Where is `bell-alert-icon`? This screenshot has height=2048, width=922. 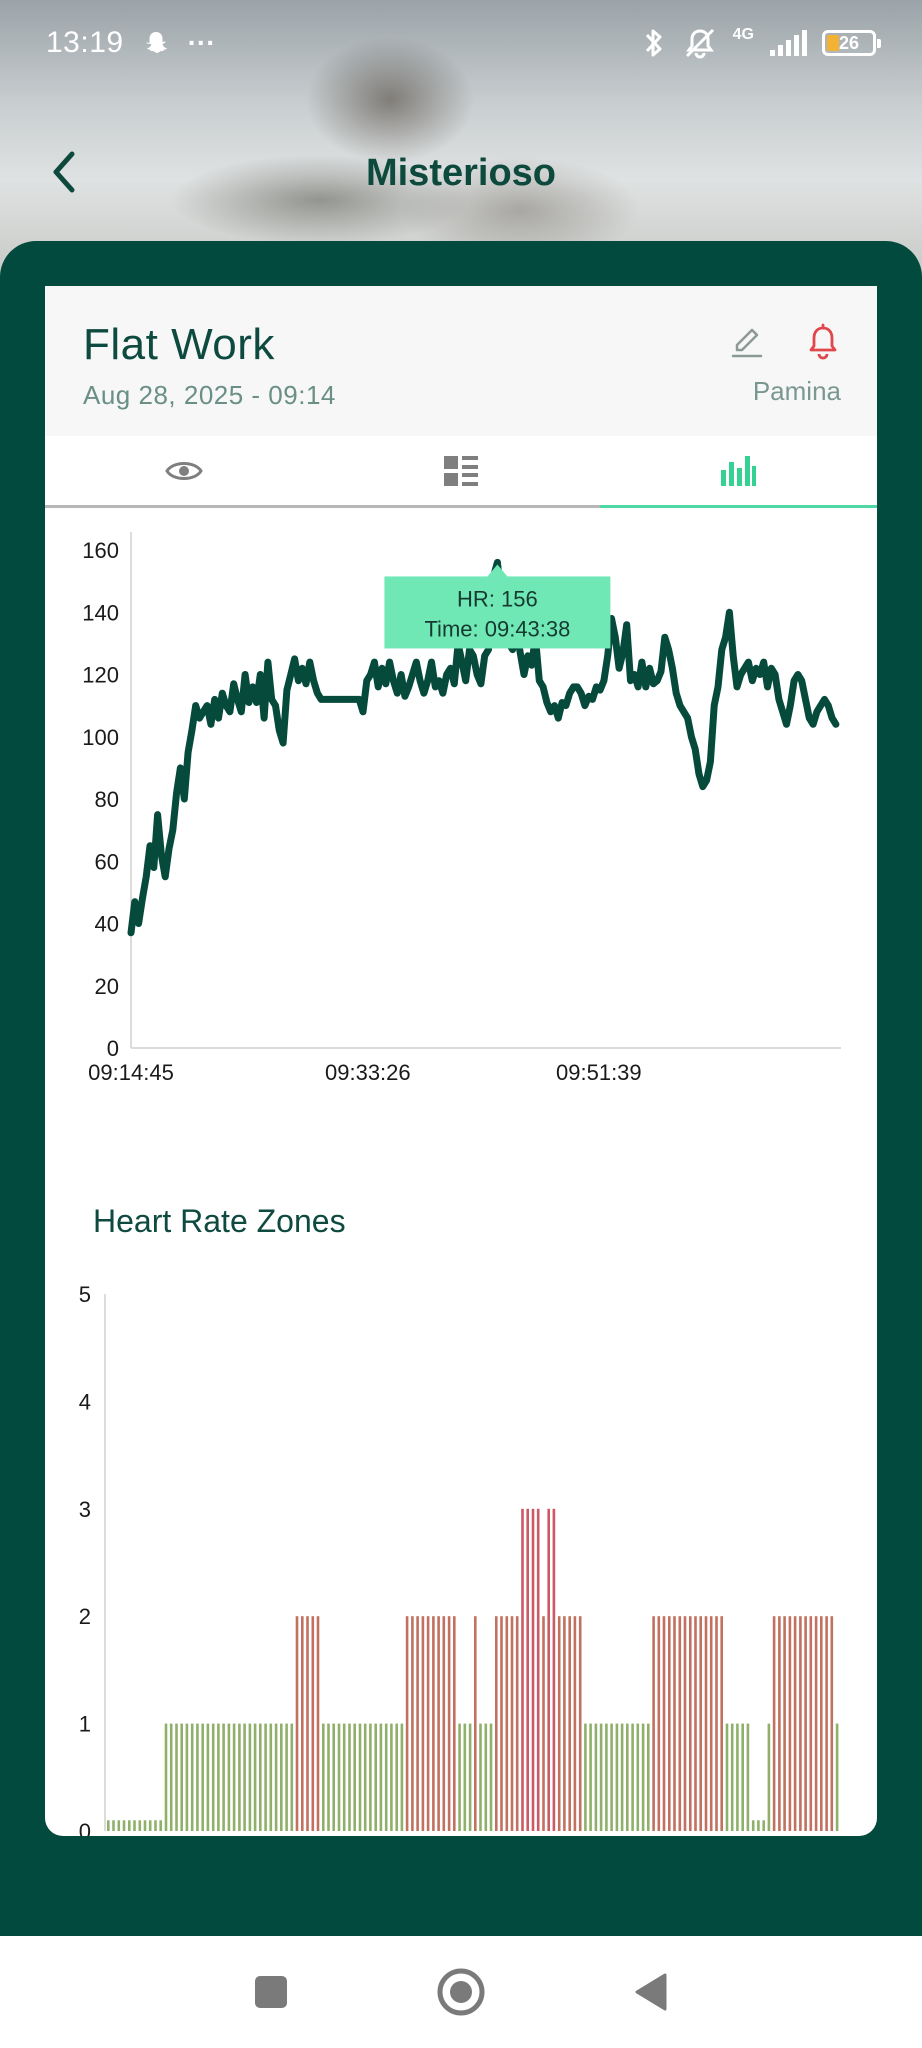 bell-alert-icon is located at coordinates (823, 342).